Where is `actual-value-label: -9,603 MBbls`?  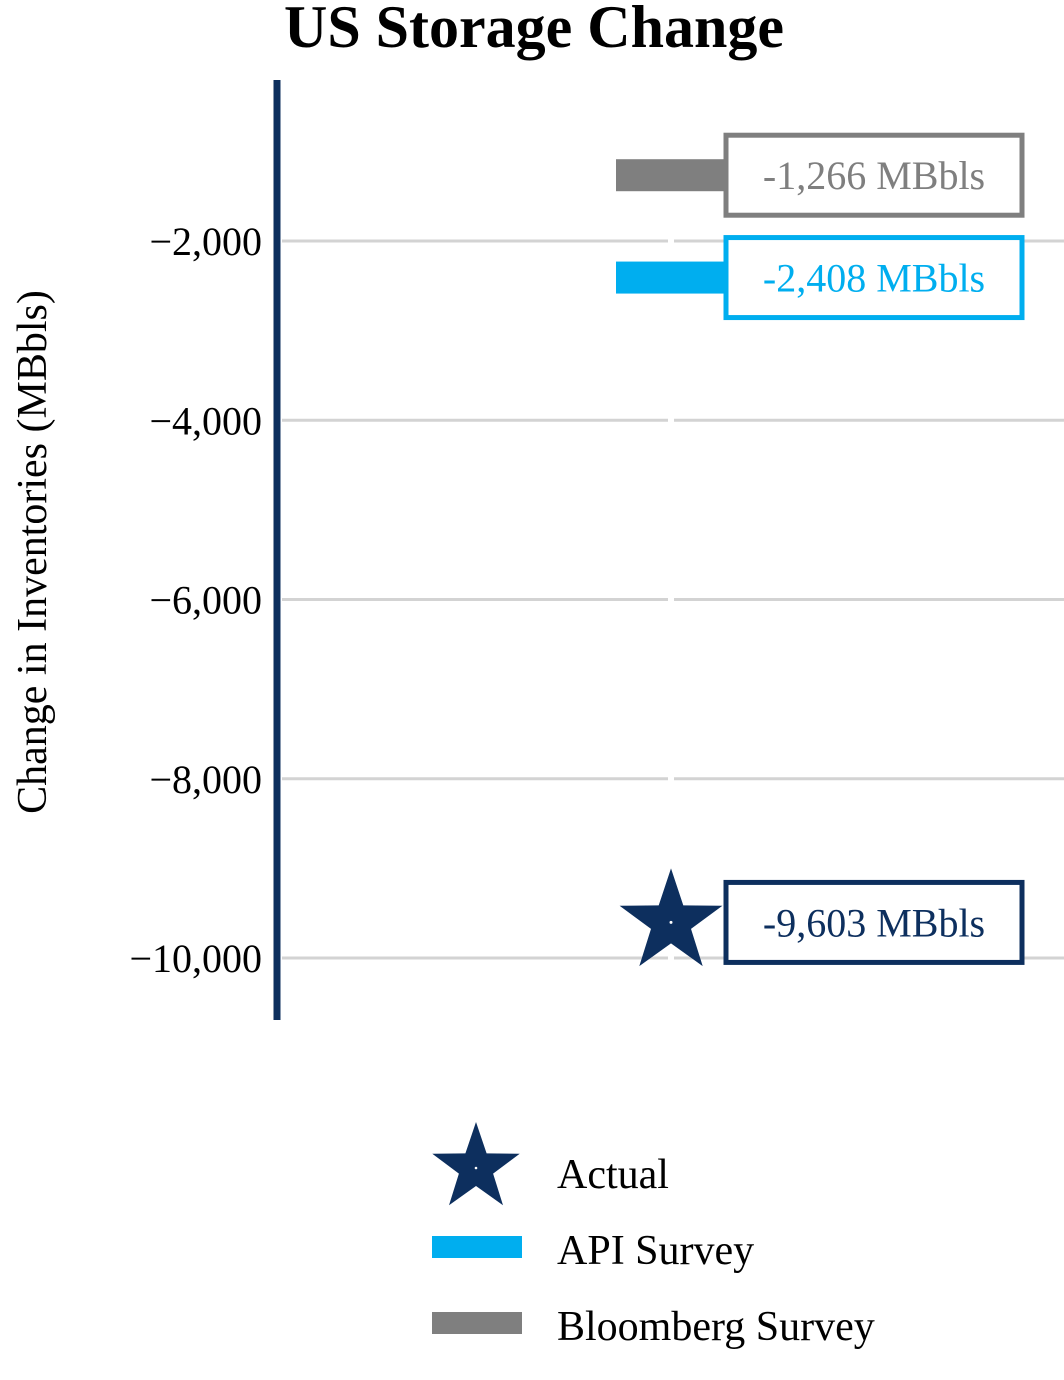 actual-value-label: -9,603 MBbls is located at coordinates (874, 922).